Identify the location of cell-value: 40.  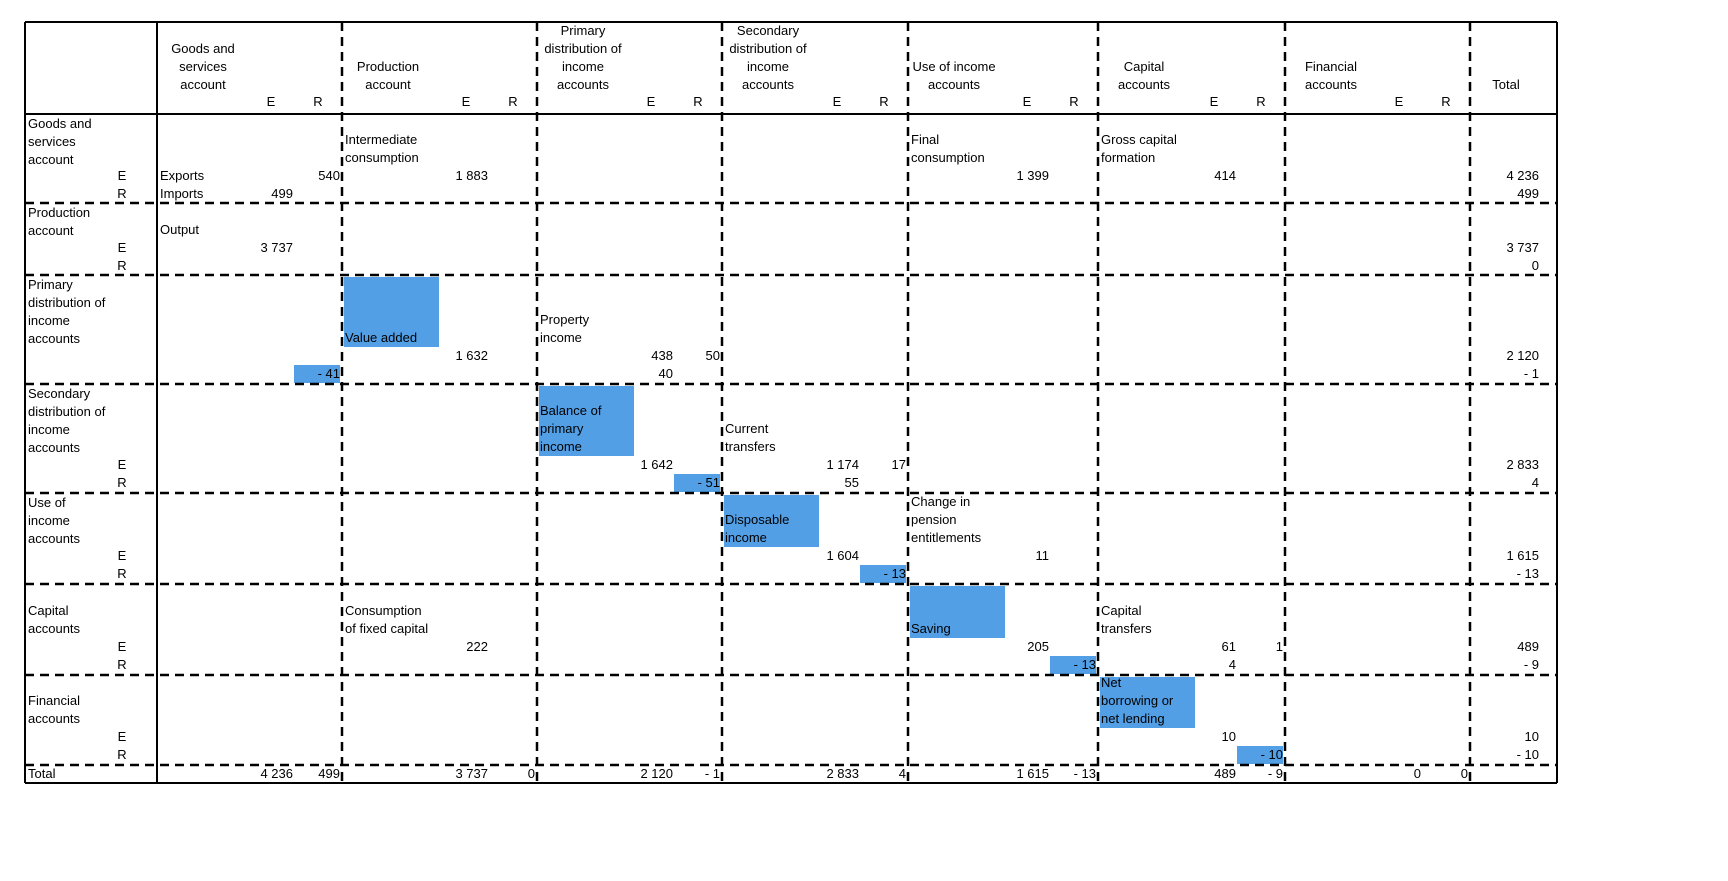
(665, 373).